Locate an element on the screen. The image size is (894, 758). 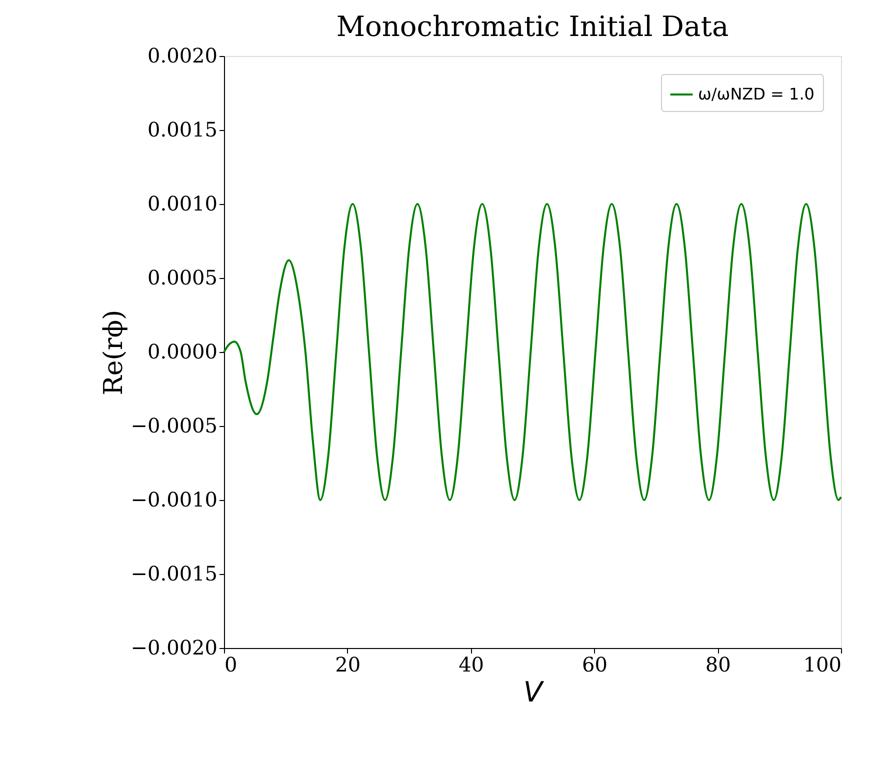
y-tick-label: 0.0020 is located at coordinates (183, 56).